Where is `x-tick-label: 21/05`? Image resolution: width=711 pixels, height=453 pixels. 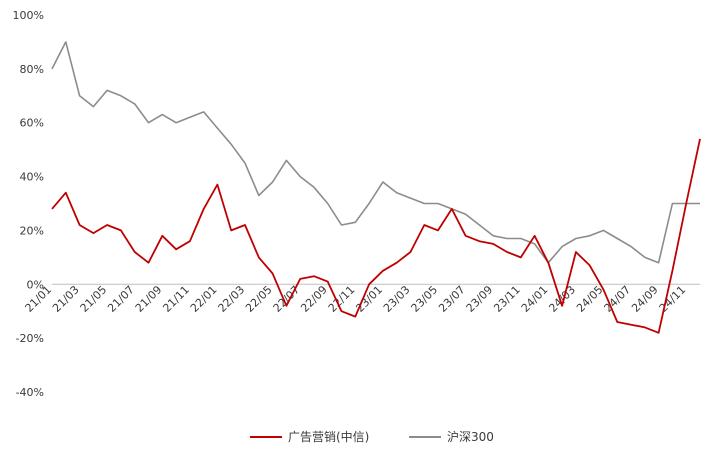 x-tick-label: 21/05 is located at coordinates (94, 299).